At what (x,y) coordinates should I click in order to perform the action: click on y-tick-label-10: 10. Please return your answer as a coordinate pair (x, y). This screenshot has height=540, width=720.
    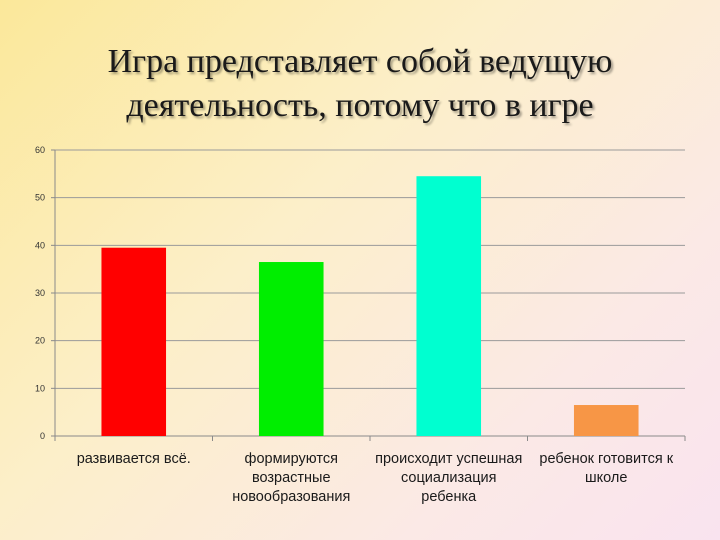
    Looking at the image, I should click on (40, 388).